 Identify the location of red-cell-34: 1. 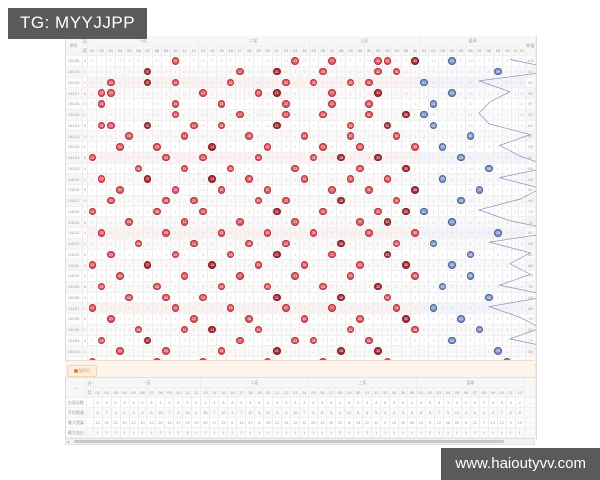
(396, 222).